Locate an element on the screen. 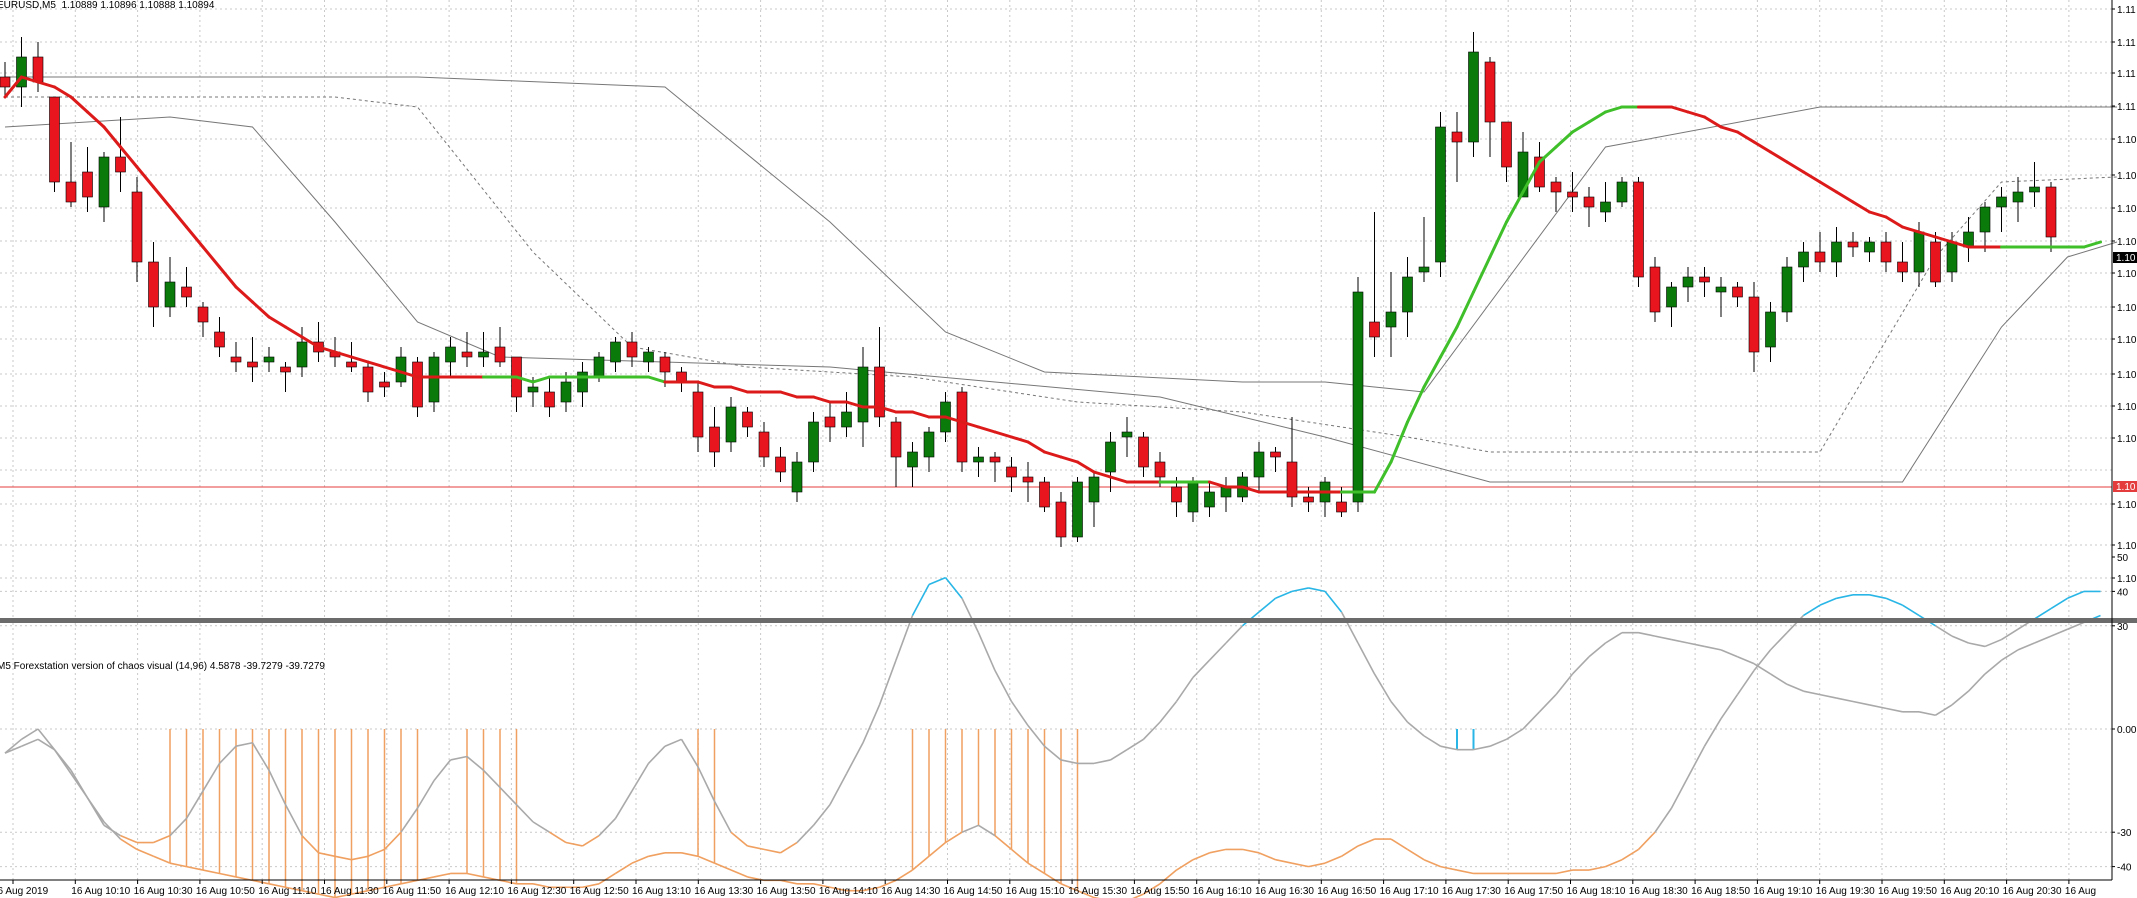  time-tick-label: 16 Aug 16:50 is located at coordinates (1346, 891).